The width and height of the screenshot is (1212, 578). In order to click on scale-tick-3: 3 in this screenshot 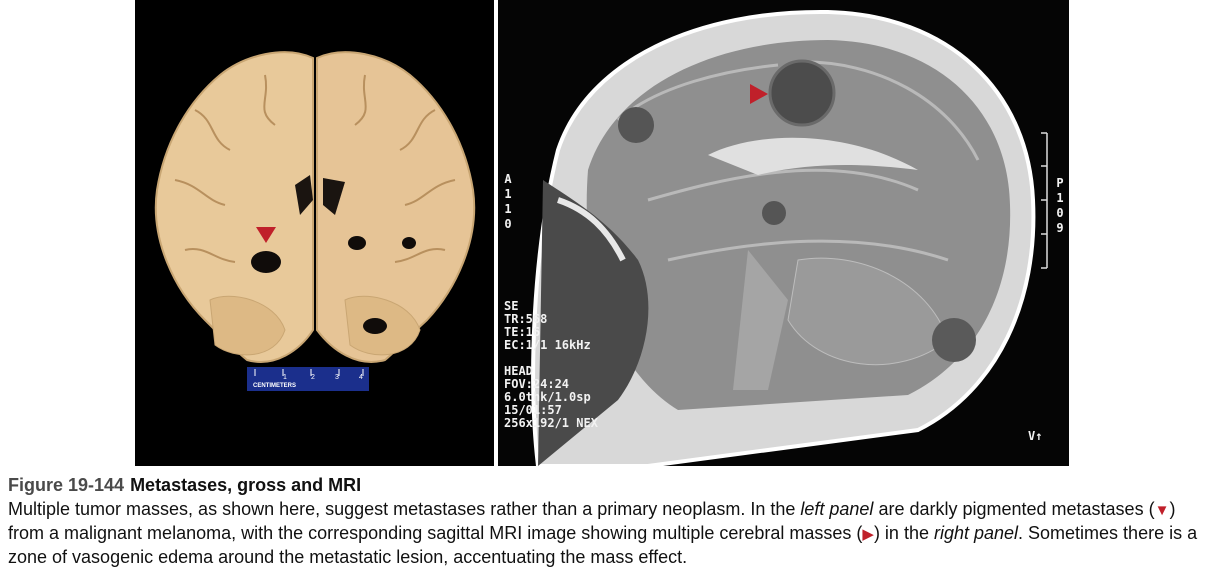, I will do `click(337, 377)`.